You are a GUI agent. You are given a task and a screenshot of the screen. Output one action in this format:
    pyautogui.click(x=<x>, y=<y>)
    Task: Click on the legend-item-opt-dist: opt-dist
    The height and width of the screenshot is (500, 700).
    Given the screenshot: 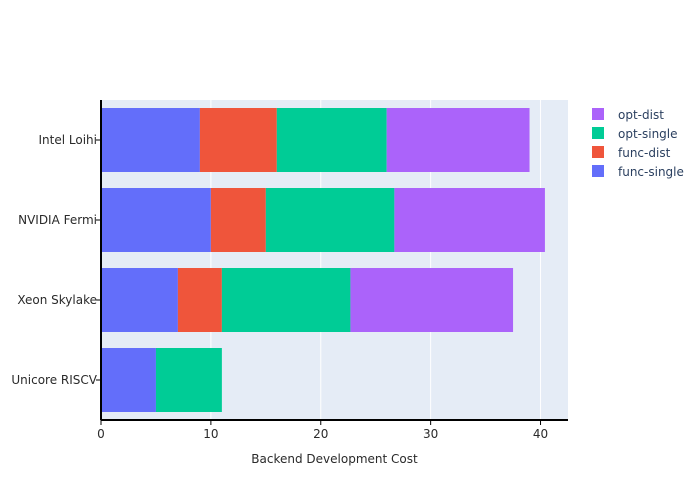 What is the action you would take?
    pyautogui.click(x=628, y=115)
    